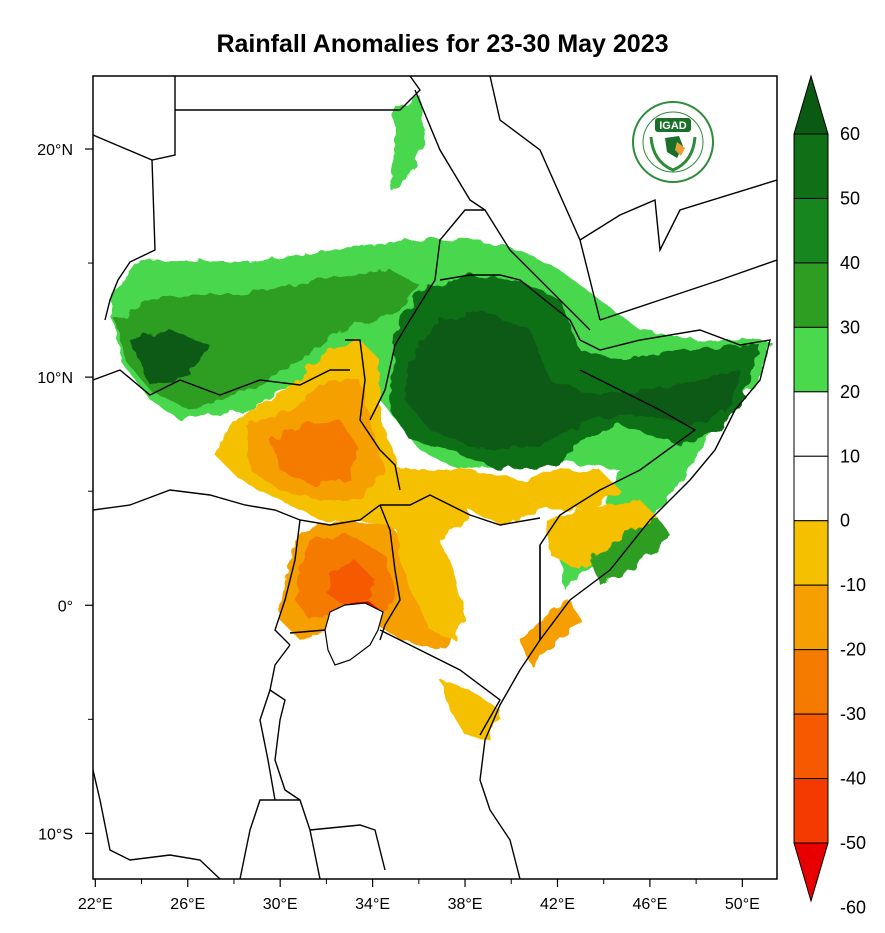 This screenshot has width=885, height=933. Describe the element at coordinates (55, 834) in the screenshot. I see `y-tick-label: 10°S` at that location.